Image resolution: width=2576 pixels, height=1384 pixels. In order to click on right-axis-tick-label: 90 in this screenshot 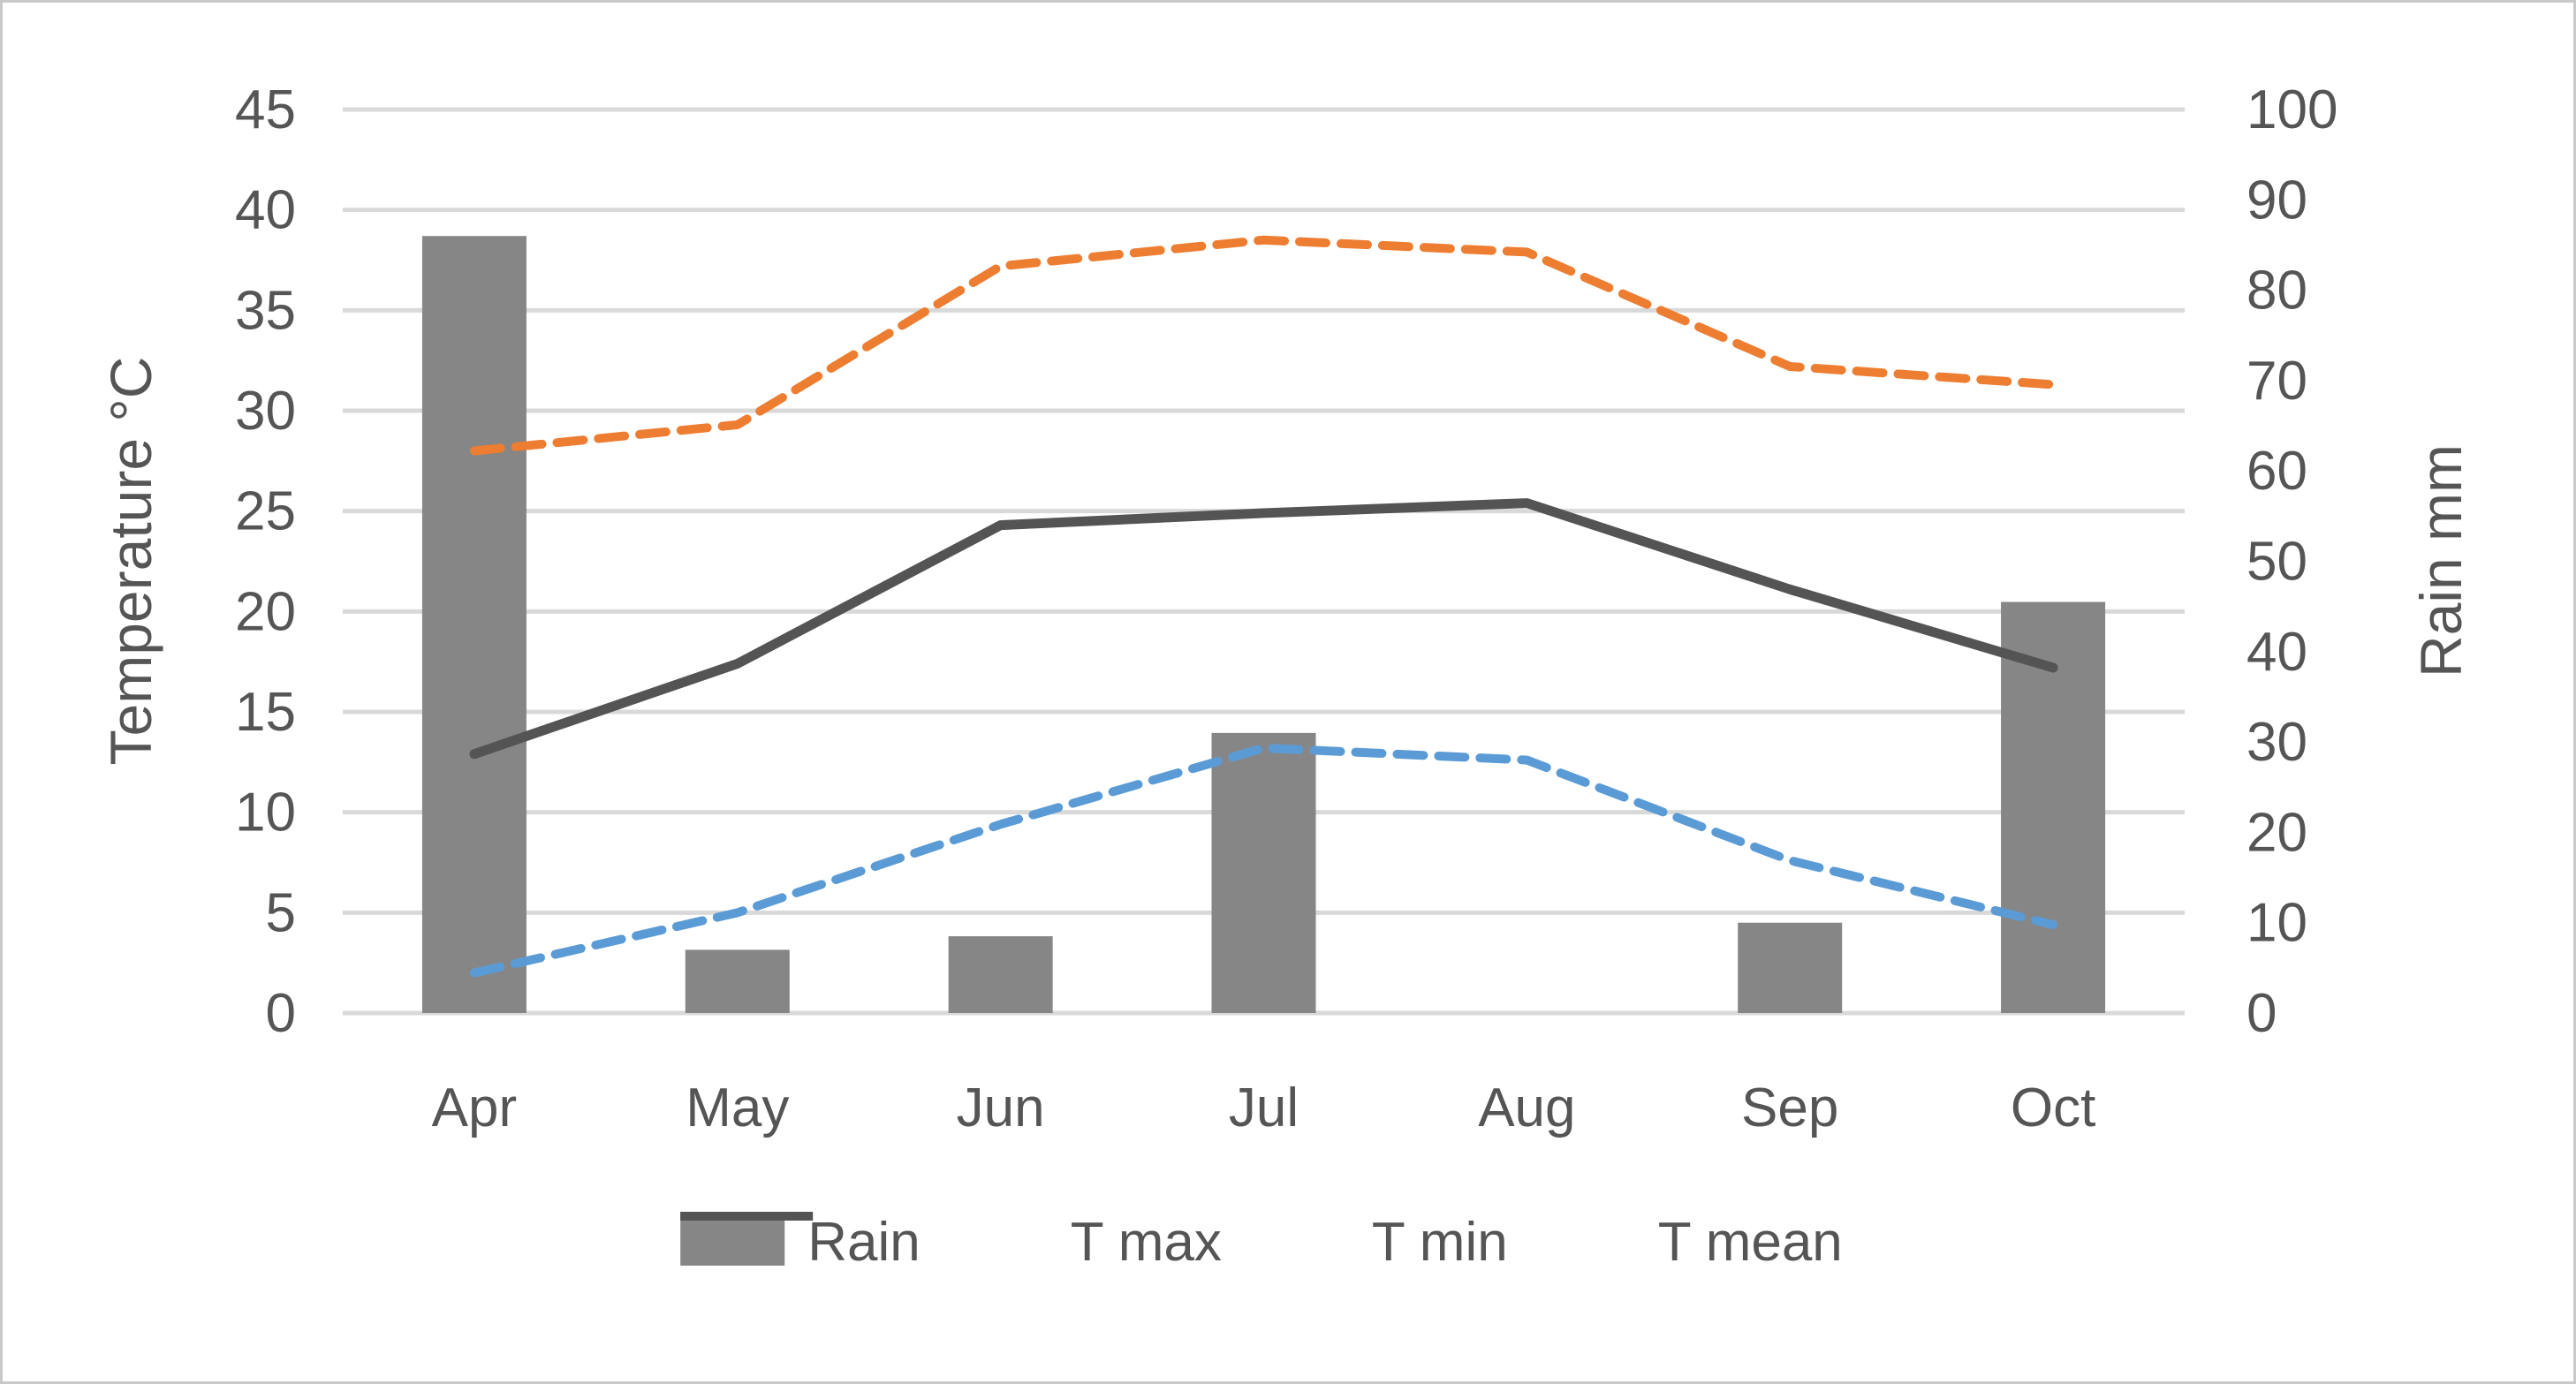, I will do `click(2277, 201)`.